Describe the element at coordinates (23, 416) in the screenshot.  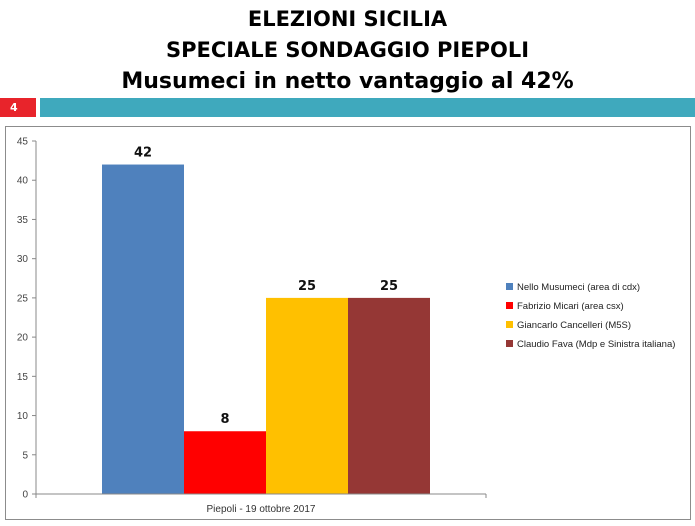
I see `y-tick-label: 10` at that location.